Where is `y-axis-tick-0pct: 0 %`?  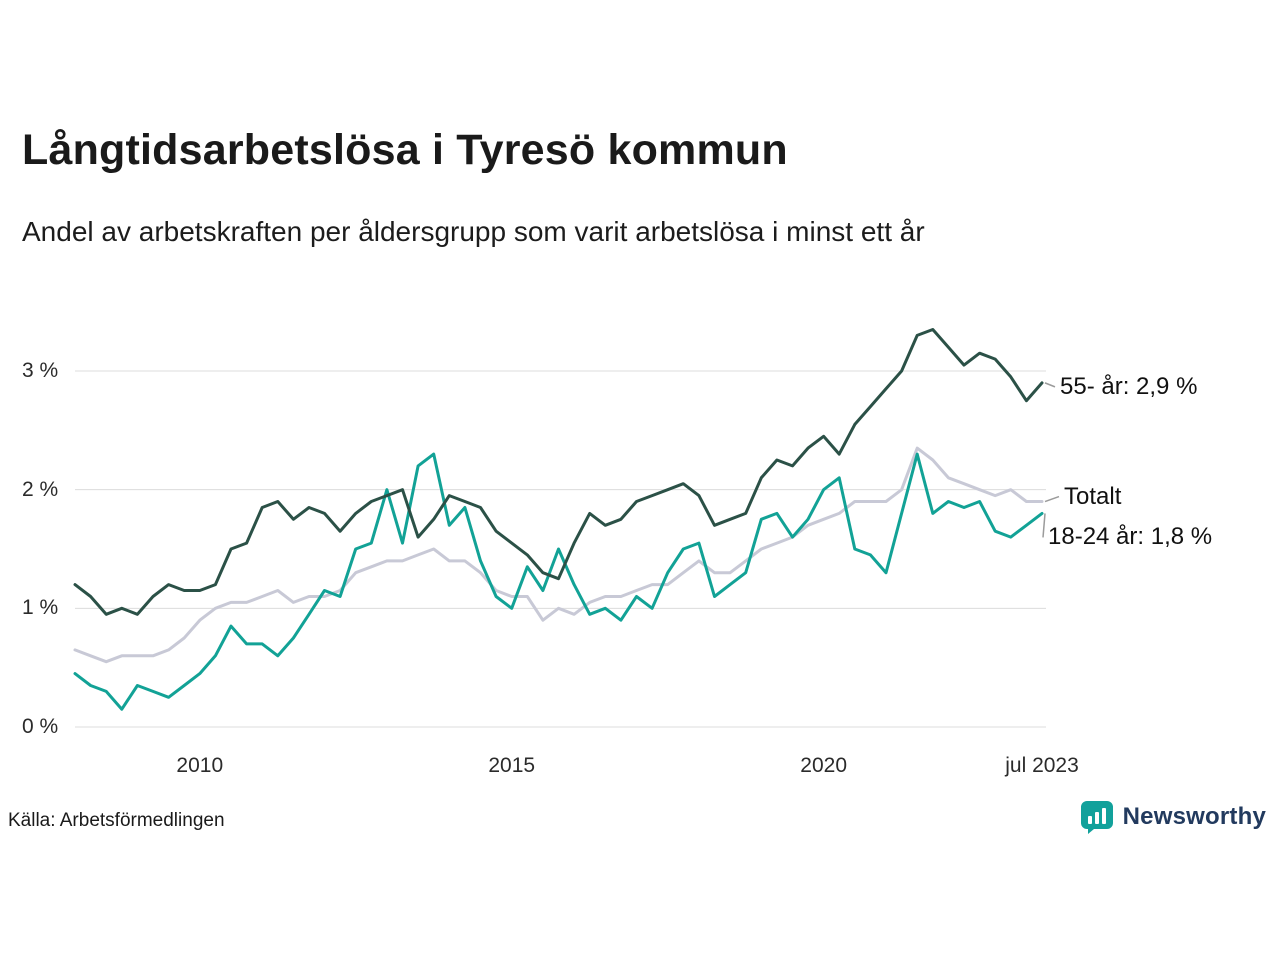 y-axis-tick-0pct: 0 % is located at coordinates (40, 726).